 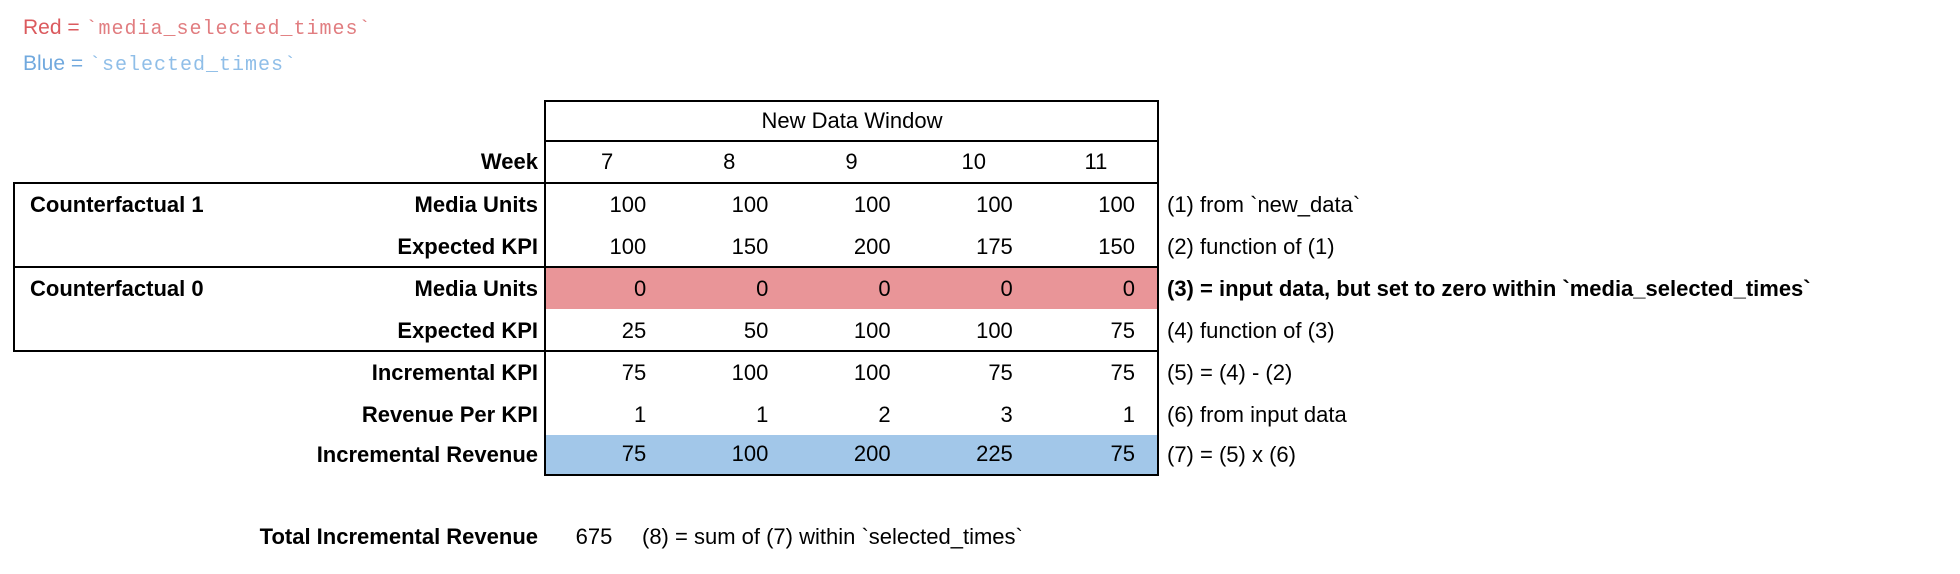 What do you see at coordinates (852, 120) in the screenshot?
I see `new-data-window-title: New Data Window` at bounding box center [852, 120].